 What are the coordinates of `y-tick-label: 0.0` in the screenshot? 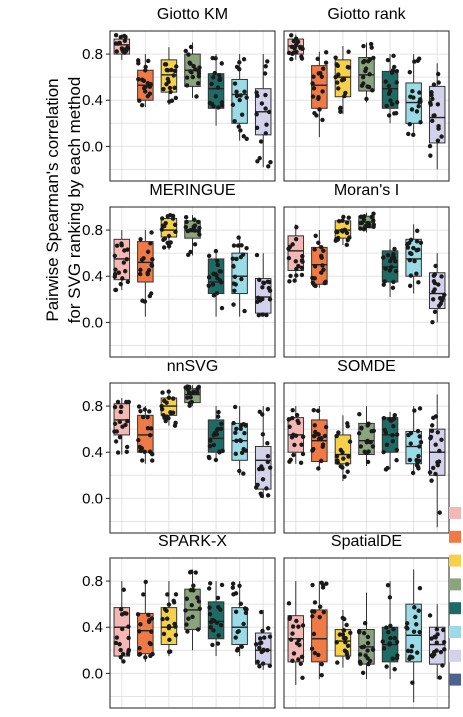 It's located at (92, 146).